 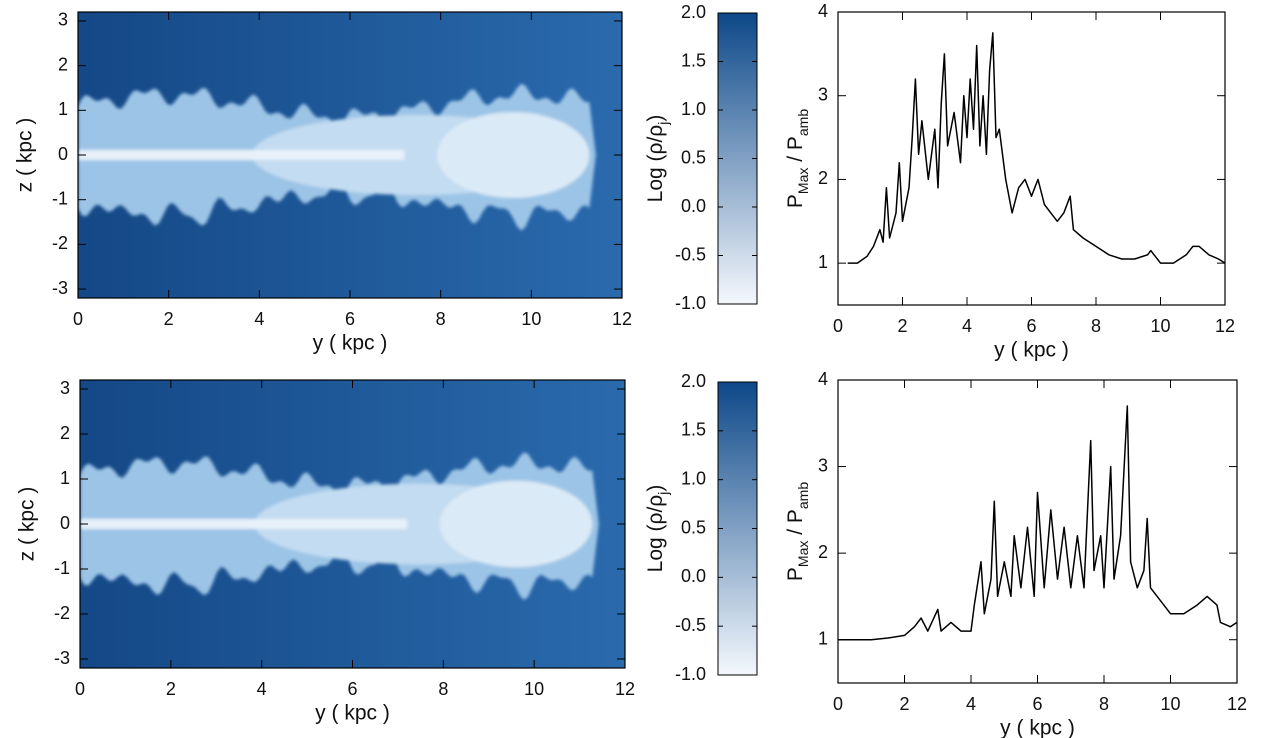 I want to click on cocoon-head, so click(x=516, y=524).